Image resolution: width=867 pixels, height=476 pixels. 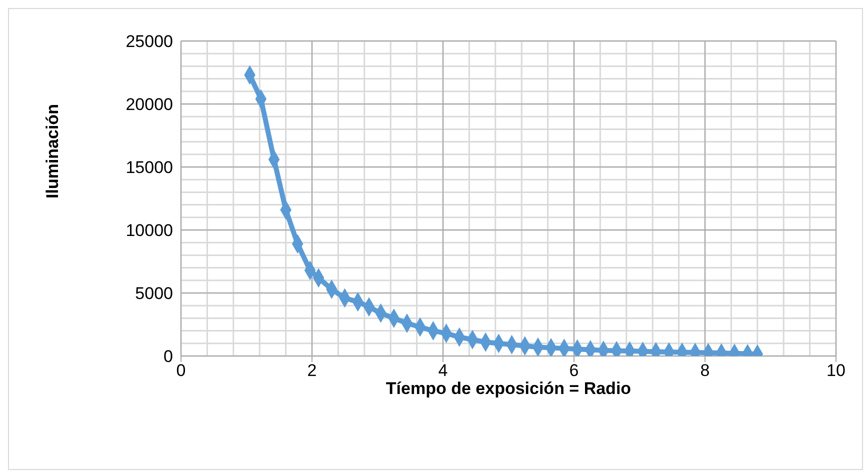 I want to click on x-tick-label: 4, so click(x=443, y=370).